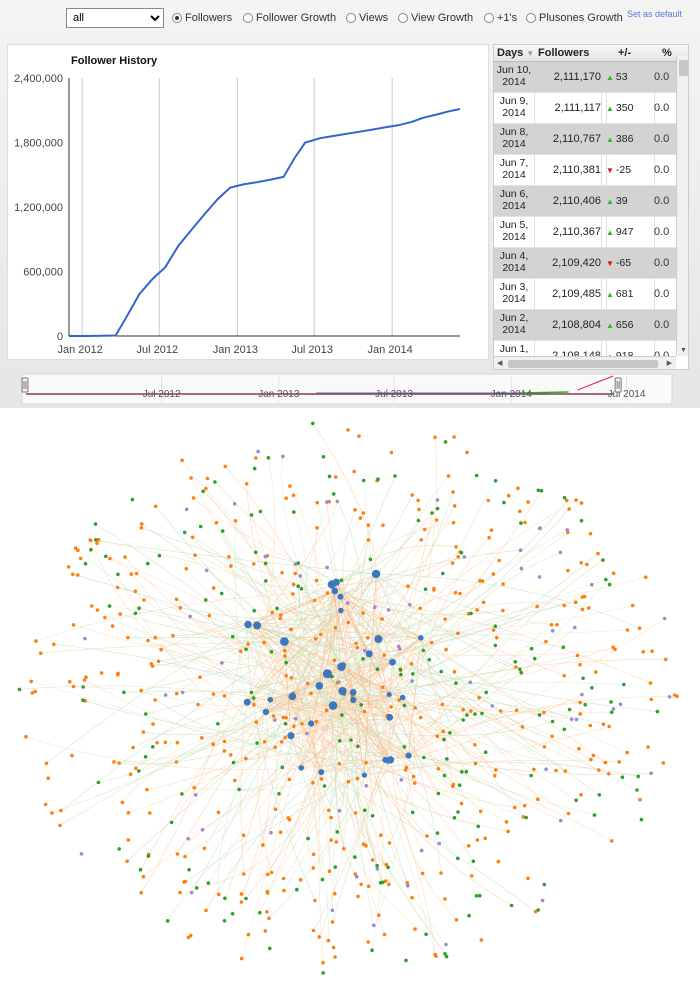 This screenshot has width=700, height=991. What do you see at coordinates (374, 18) in the screenshot?
I see `radio-label: Views` at bounding box center [374, 18].